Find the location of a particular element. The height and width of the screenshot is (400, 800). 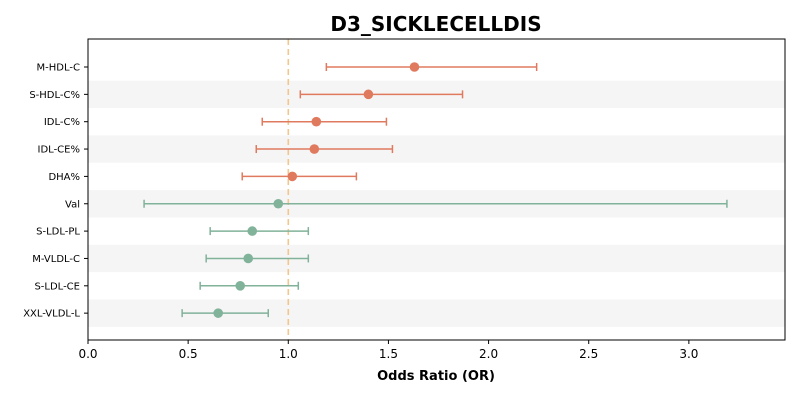

y-tick-label: XXL-VLDL-L is located at coordinates (51, 314).